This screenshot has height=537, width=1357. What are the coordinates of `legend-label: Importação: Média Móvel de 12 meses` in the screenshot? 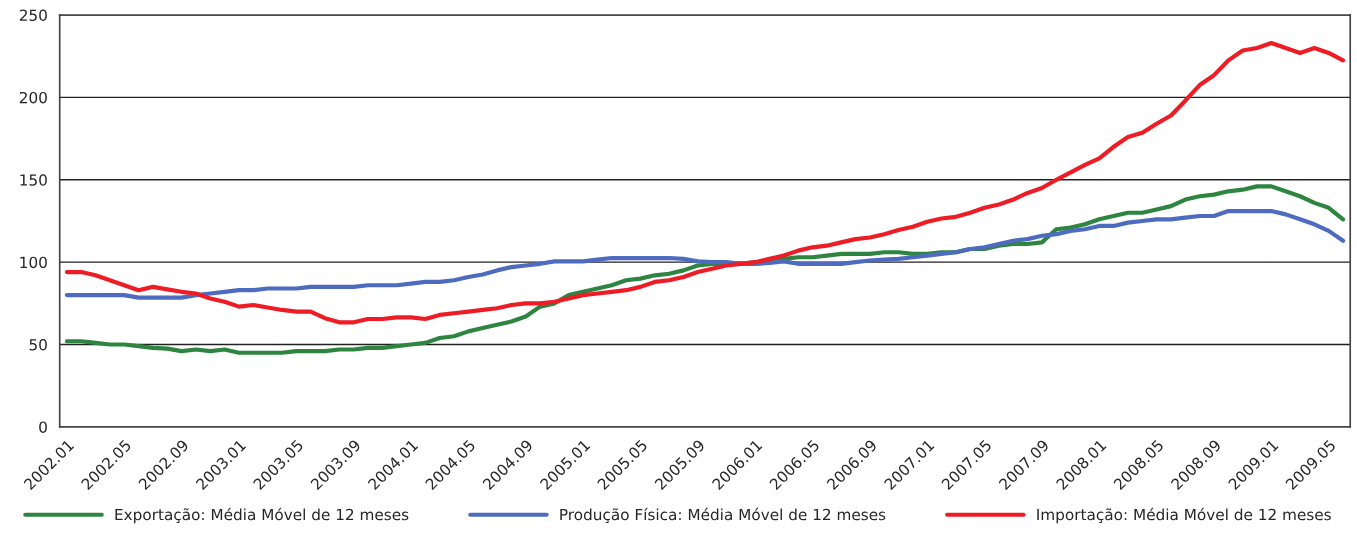 It's located at (1184, 515).